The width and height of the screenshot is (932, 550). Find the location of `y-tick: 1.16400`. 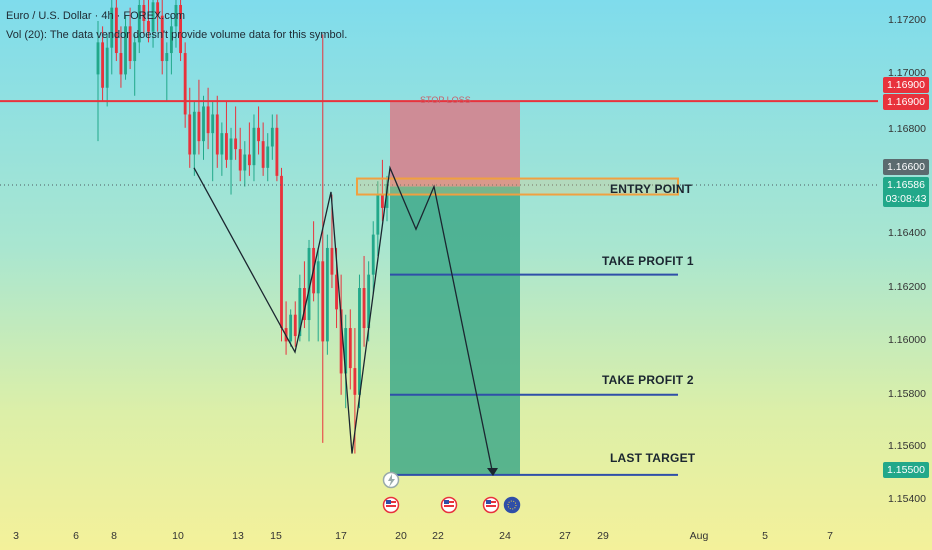

y-tick: 1.16400 is located at coordinates (907, 233).